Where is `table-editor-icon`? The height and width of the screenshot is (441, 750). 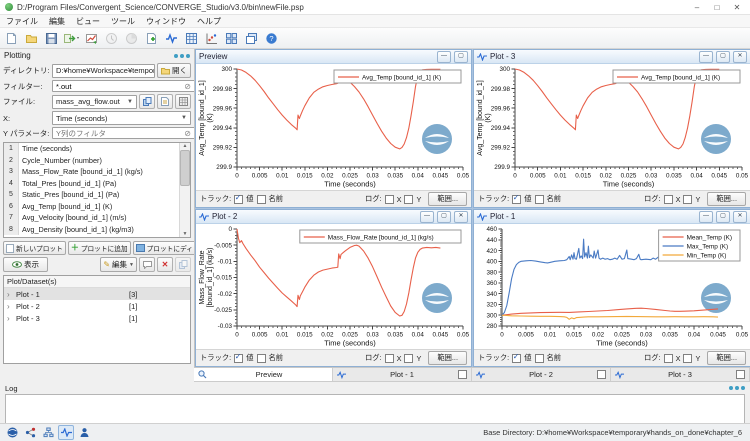
table-editor-icon is located at coordinates (191, 38).